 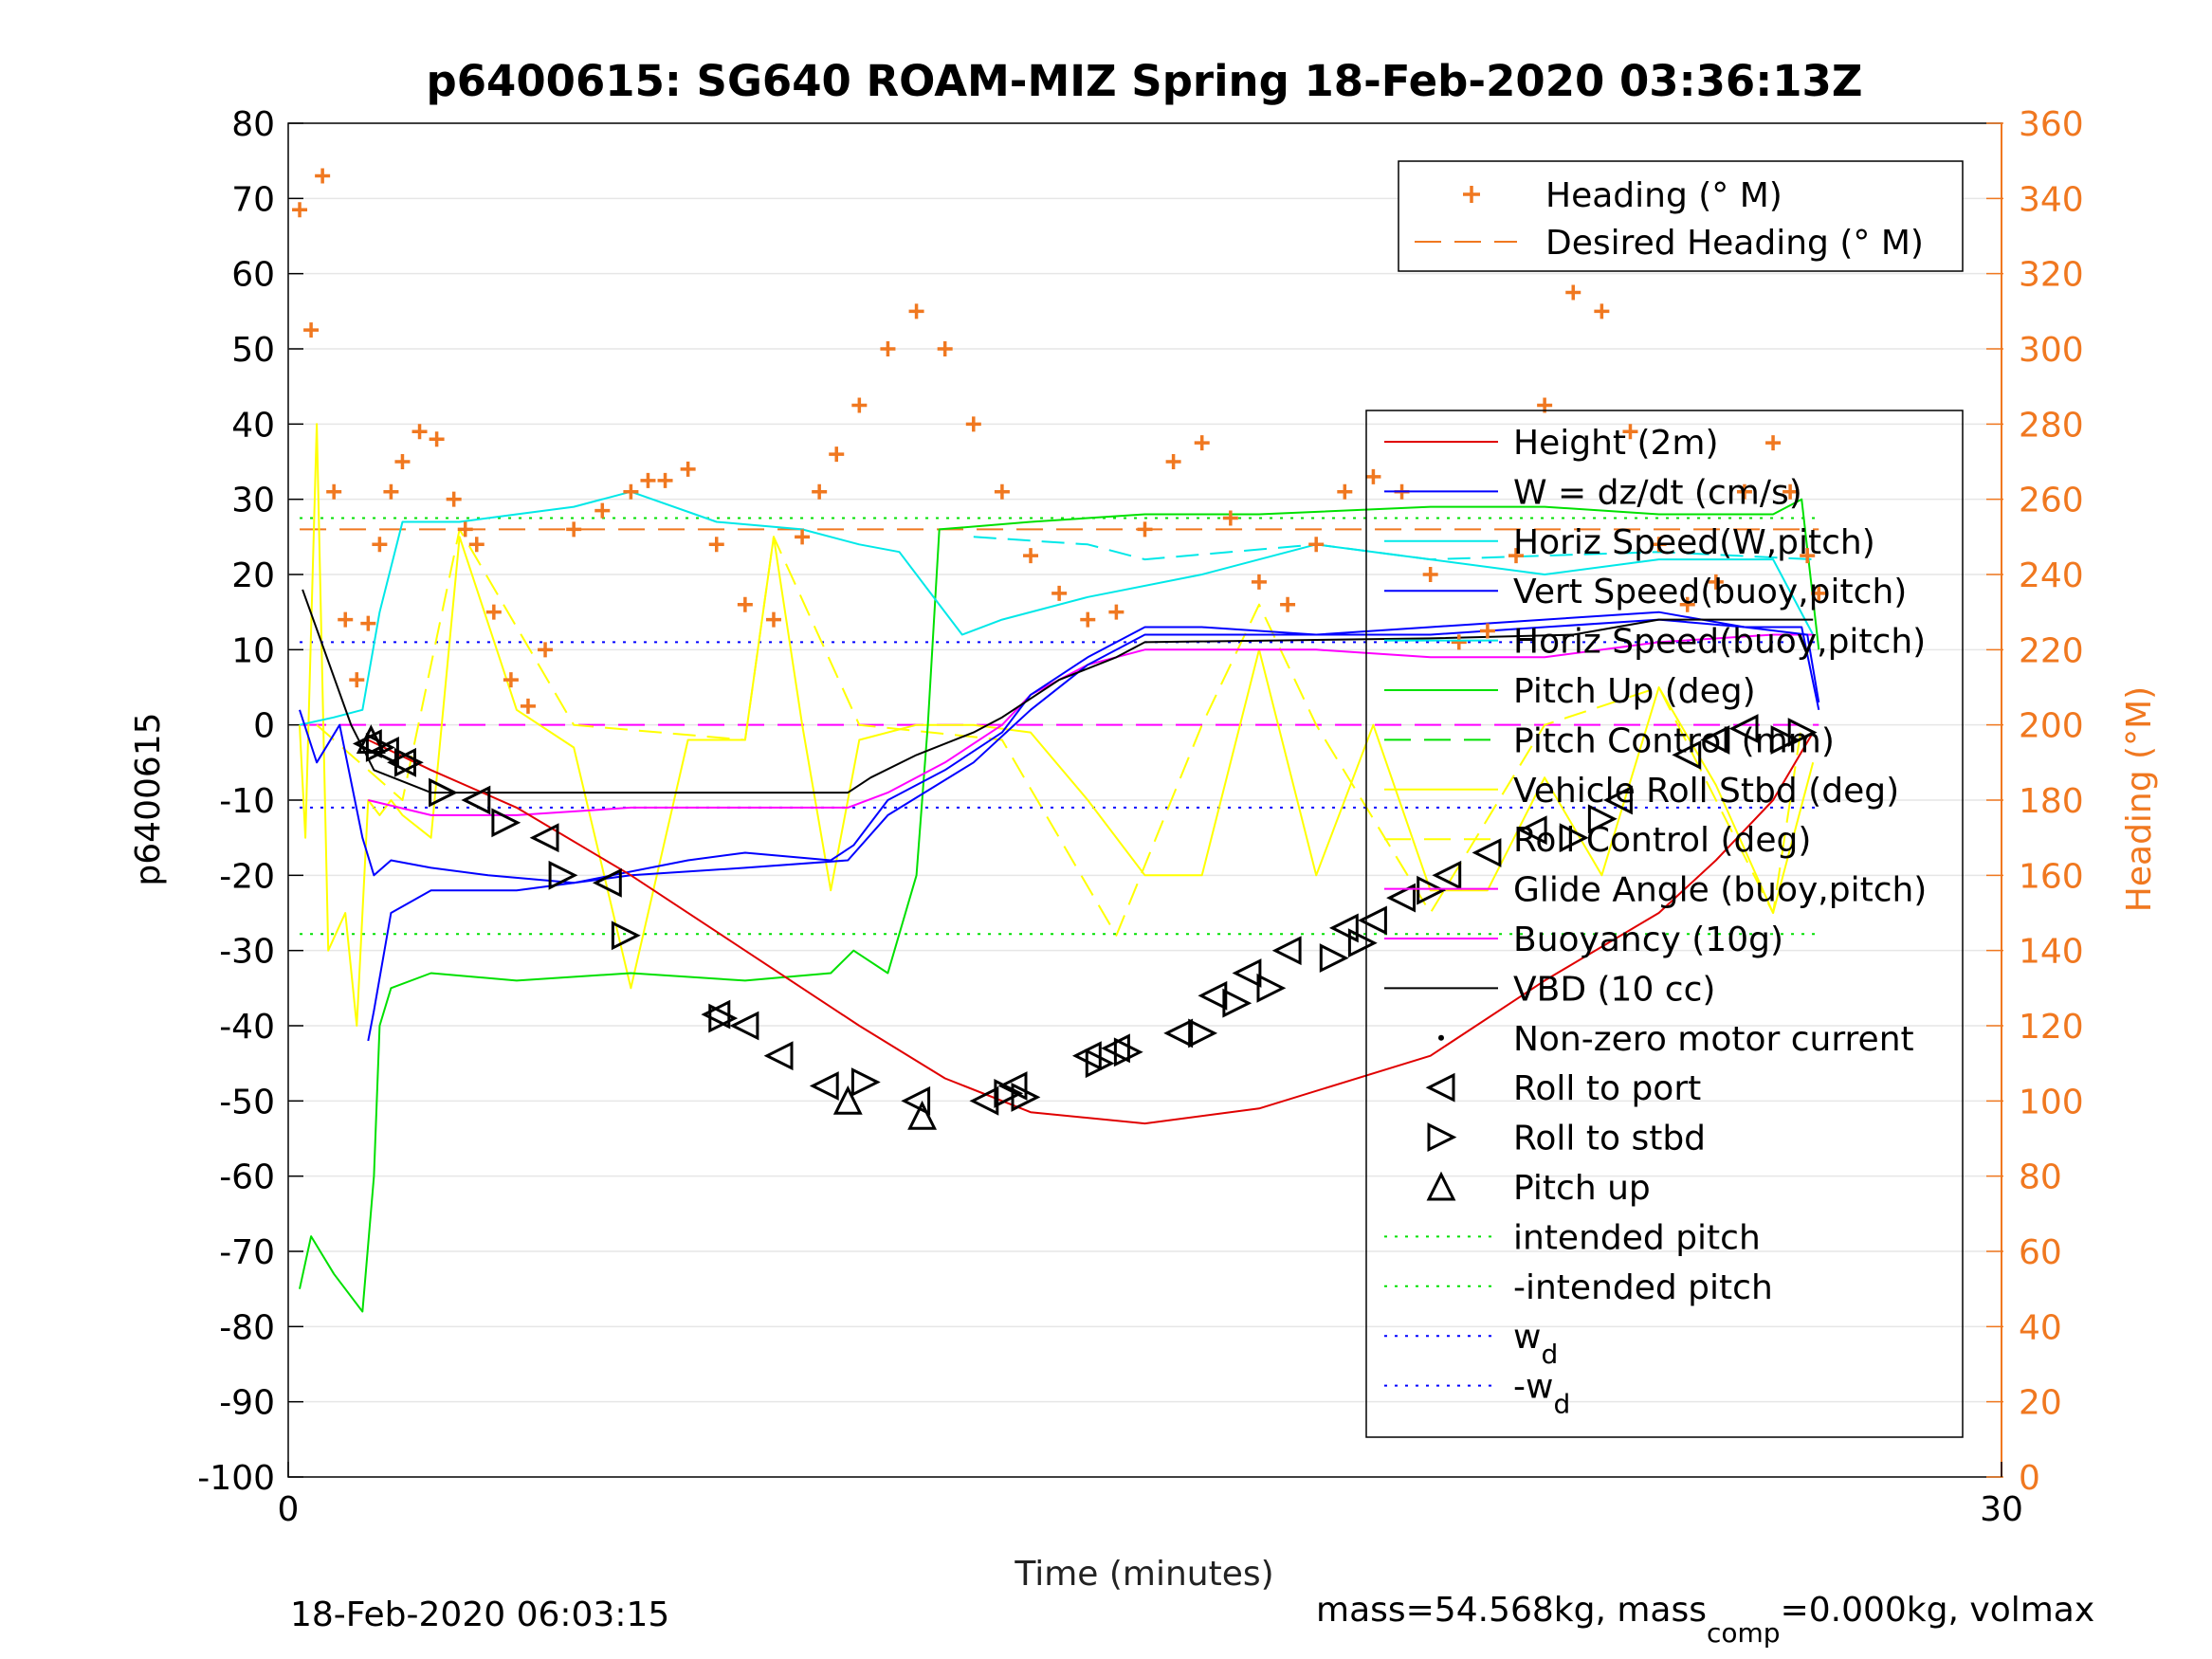 What do you see at coordinates (2040, 1252) in the screenshot?
I see `y2-tick-label: 60` at bounding box center [2040, 1252].